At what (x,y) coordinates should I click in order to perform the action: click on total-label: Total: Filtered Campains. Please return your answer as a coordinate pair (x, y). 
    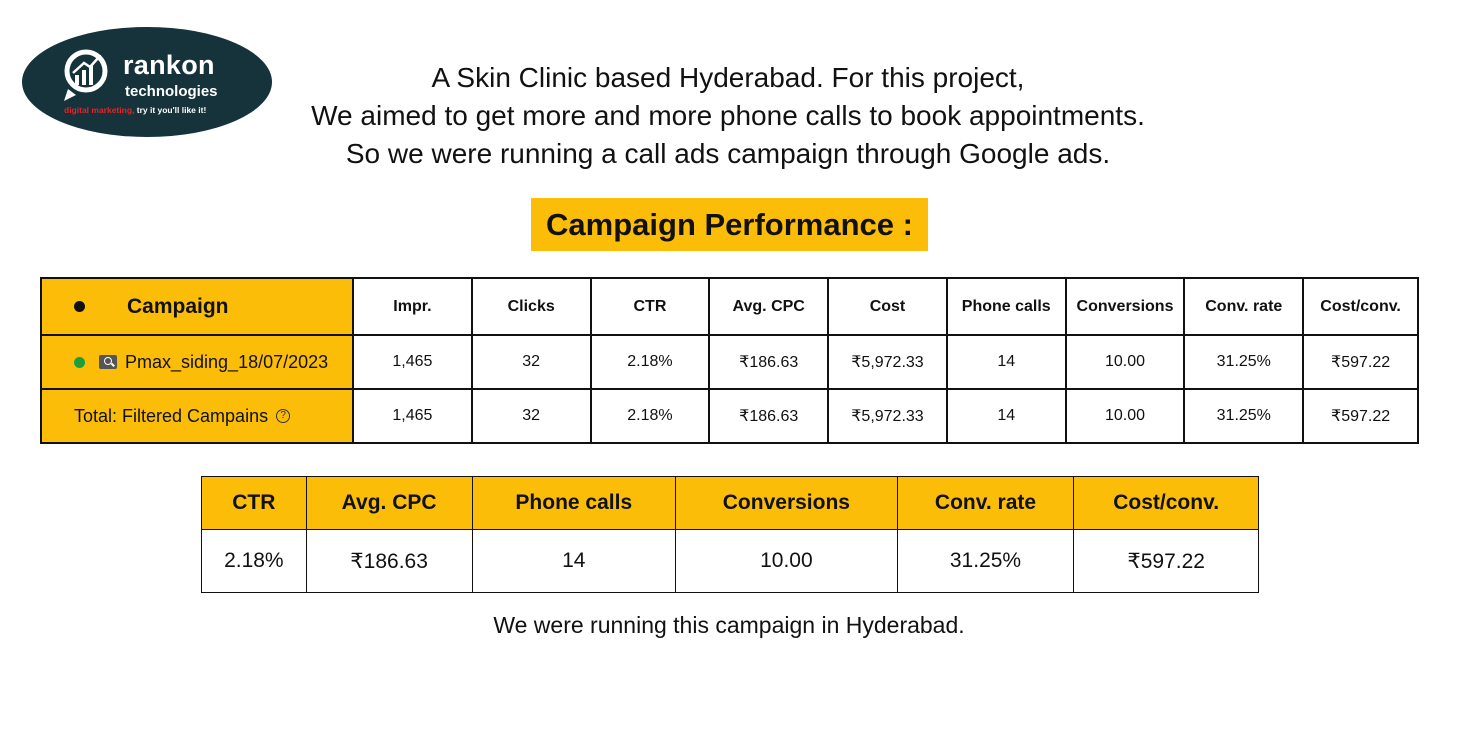
    Looking at the image, I should click on (171, 415).